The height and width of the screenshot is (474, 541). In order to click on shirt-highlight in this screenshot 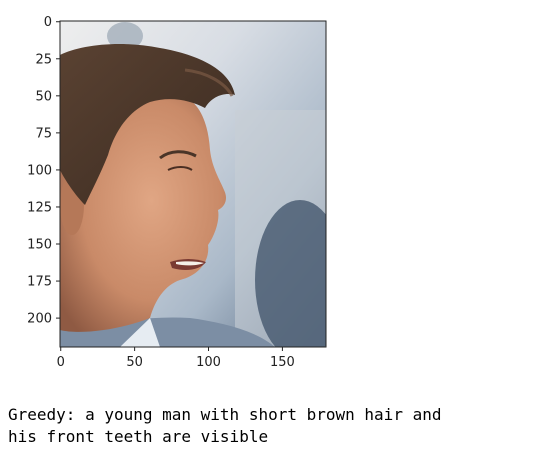, I will do `click(140, 332)`.